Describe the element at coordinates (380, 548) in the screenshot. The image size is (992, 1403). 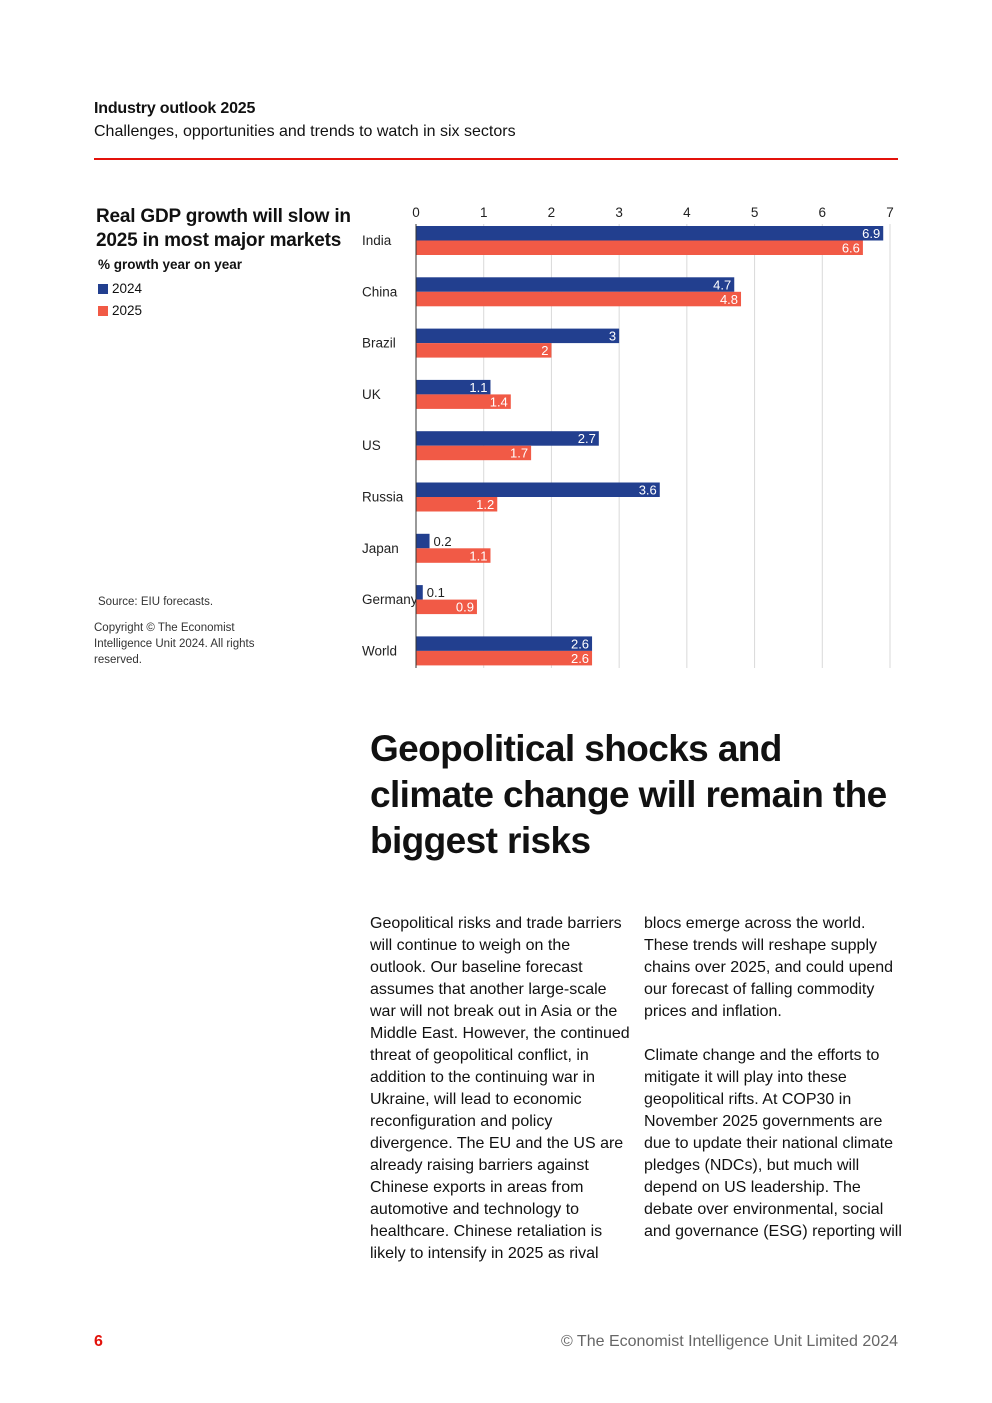
I see `category-label: Japan` at that location.